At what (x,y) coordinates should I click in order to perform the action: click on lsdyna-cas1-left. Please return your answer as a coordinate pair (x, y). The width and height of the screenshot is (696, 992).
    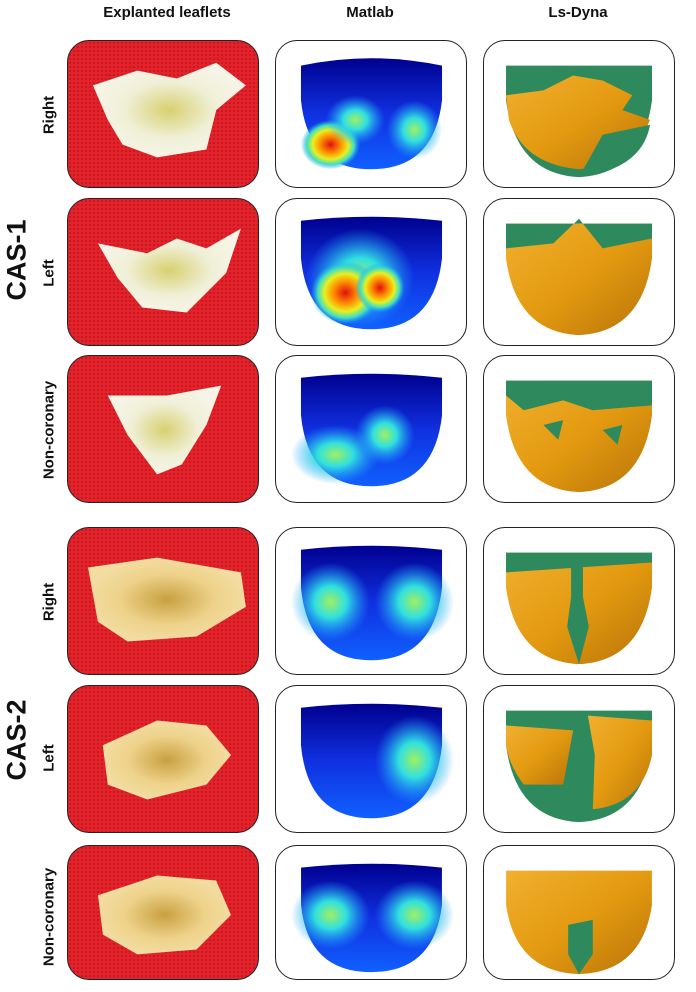
    Looking at the image, I should click on (579, 272).